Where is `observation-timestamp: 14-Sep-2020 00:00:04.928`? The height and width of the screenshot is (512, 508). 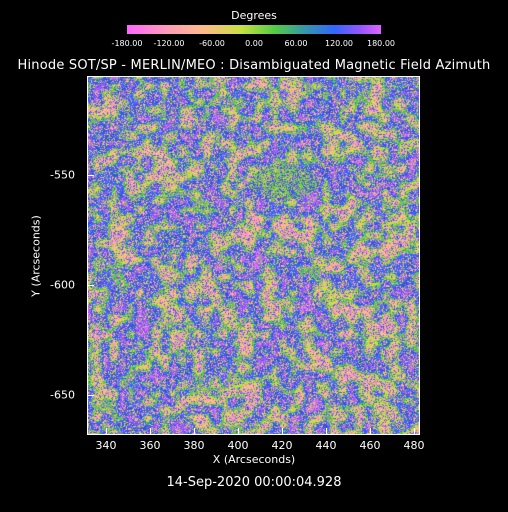
observation-timestamp: 14-Sep-2020 00:00:04.928 is located at coordinates (254, 482).